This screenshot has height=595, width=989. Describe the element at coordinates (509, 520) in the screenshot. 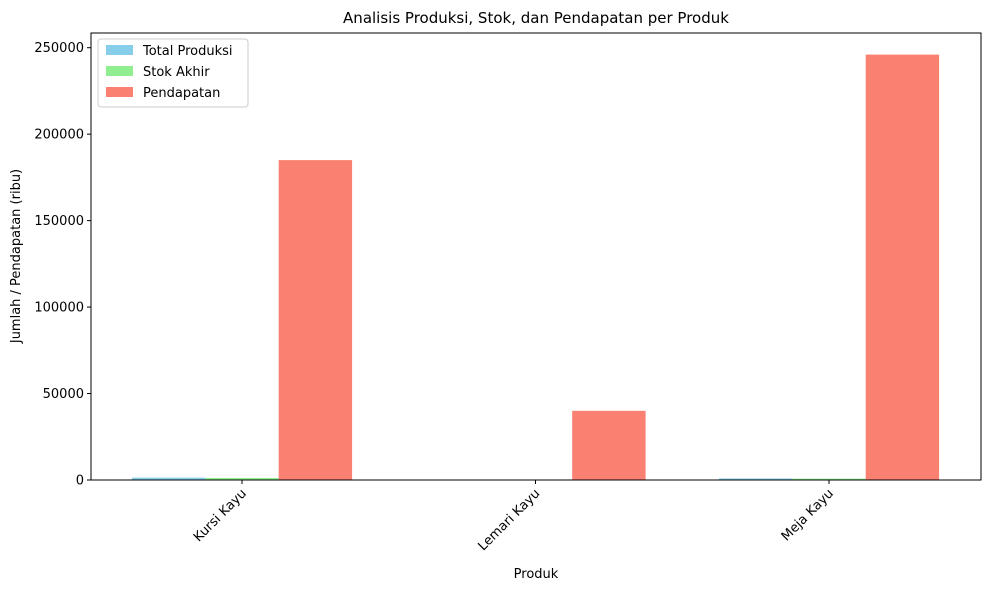

I see `x-tick-label: Lemari Kayu` at that location.